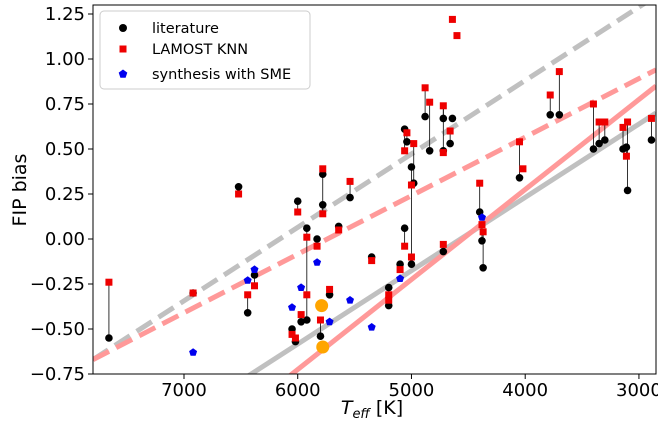  Describe the element at coordinates (185, 29) in the screenshot. I see `legend-label-literature: literature` at that location.